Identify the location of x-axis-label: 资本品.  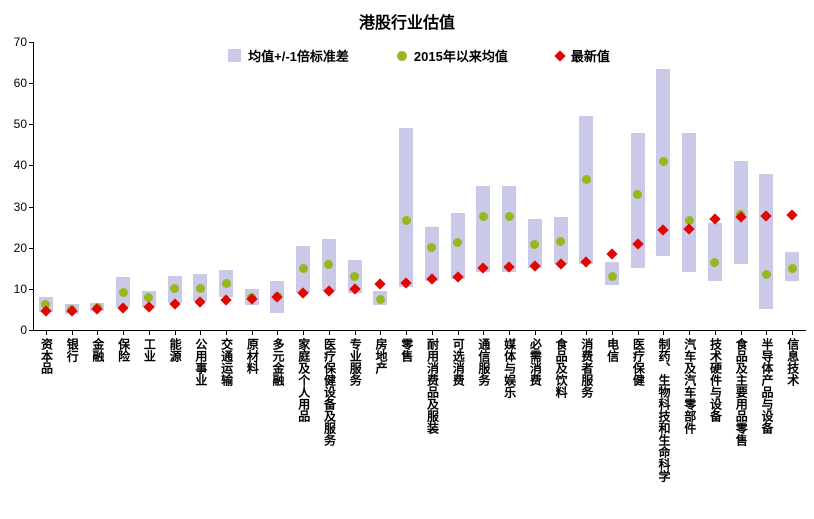
(46, 356).